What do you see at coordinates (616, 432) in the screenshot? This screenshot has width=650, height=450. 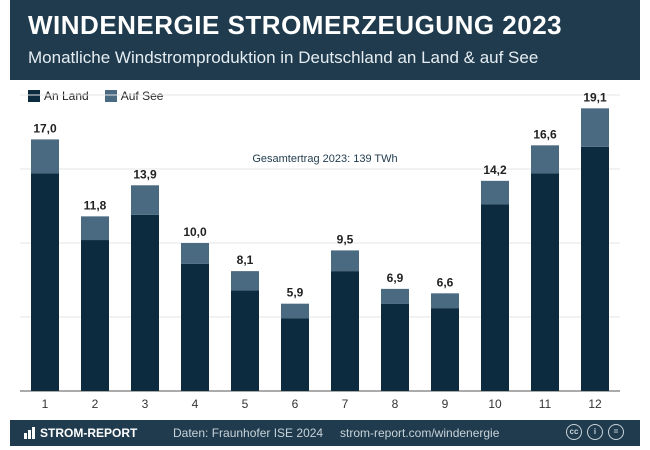 I see `equal-icon: =` at bounding box center [616, 432].